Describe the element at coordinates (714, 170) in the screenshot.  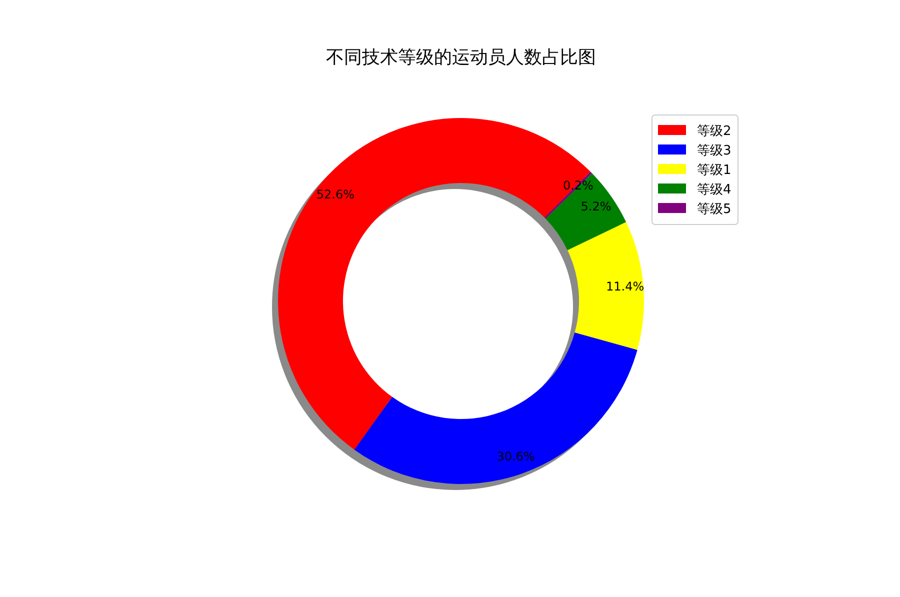
I see `legend-label: 等级1` at that location.